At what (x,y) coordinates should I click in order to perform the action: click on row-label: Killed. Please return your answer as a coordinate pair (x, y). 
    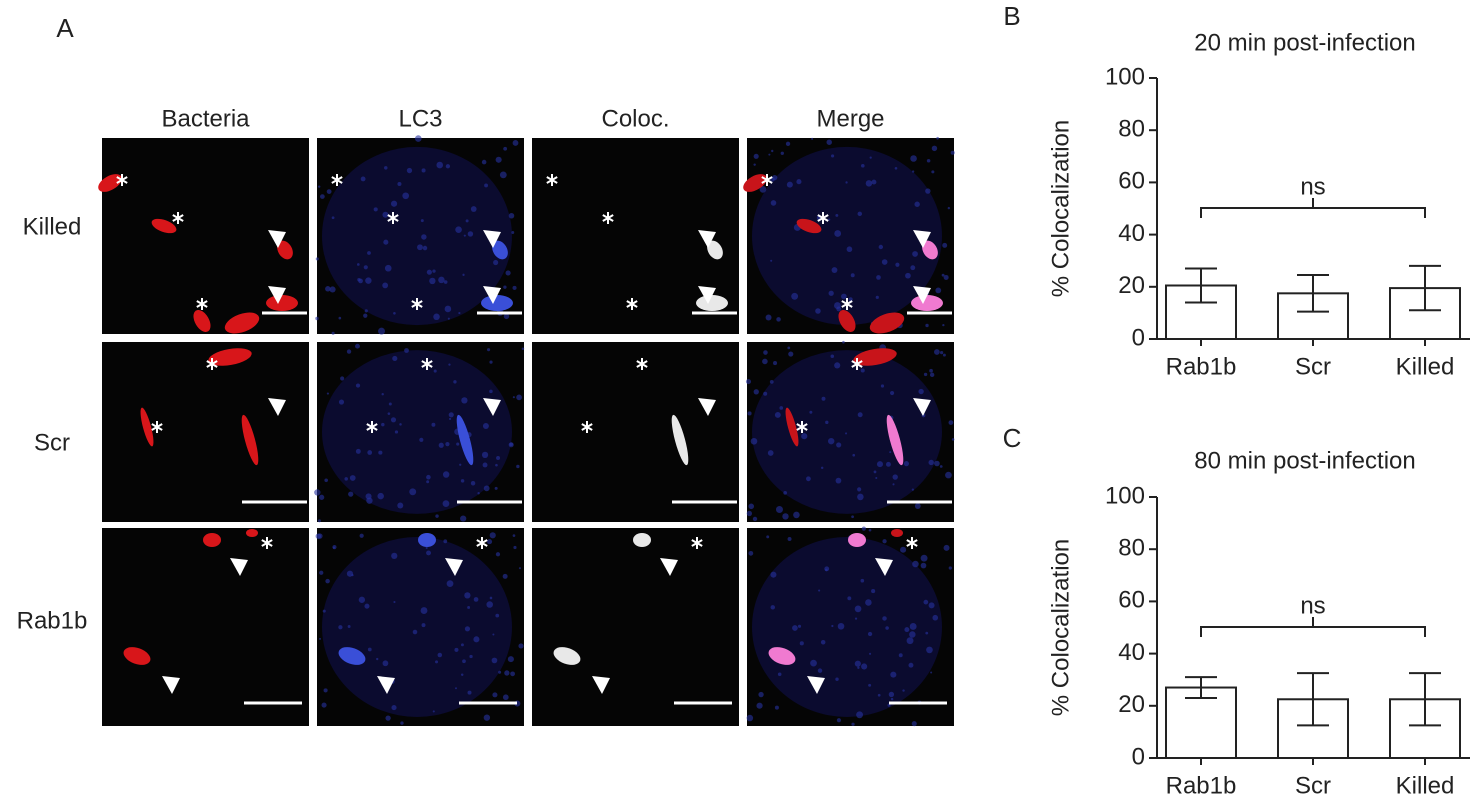
    Looking at the image, I should click on (52, 226).